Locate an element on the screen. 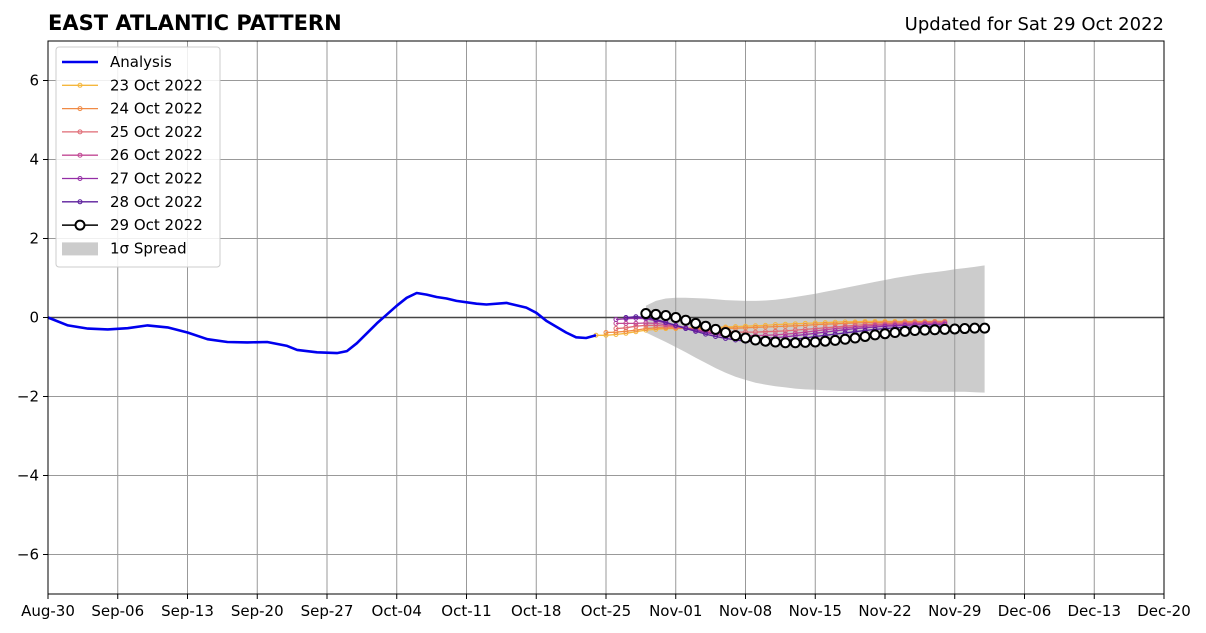 This screenshot has width=1206, height=633. x-tick-label: Aug-30 is located at coordinates (48, 611).